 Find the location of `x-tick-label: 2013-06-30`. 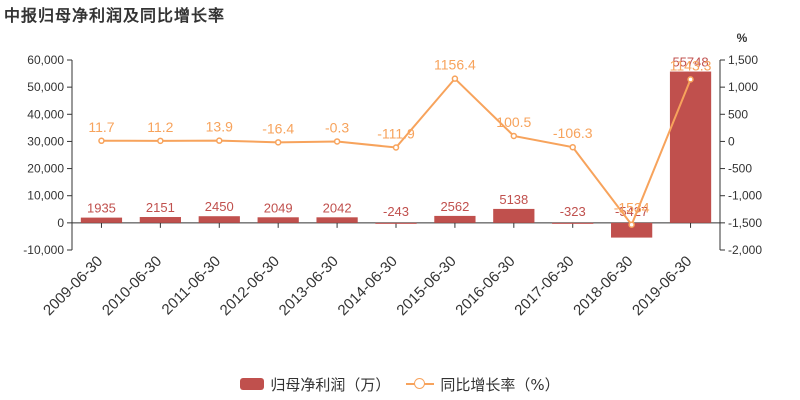

x-tick-label: 2013-06-30 is located at coordinates (309, 286).